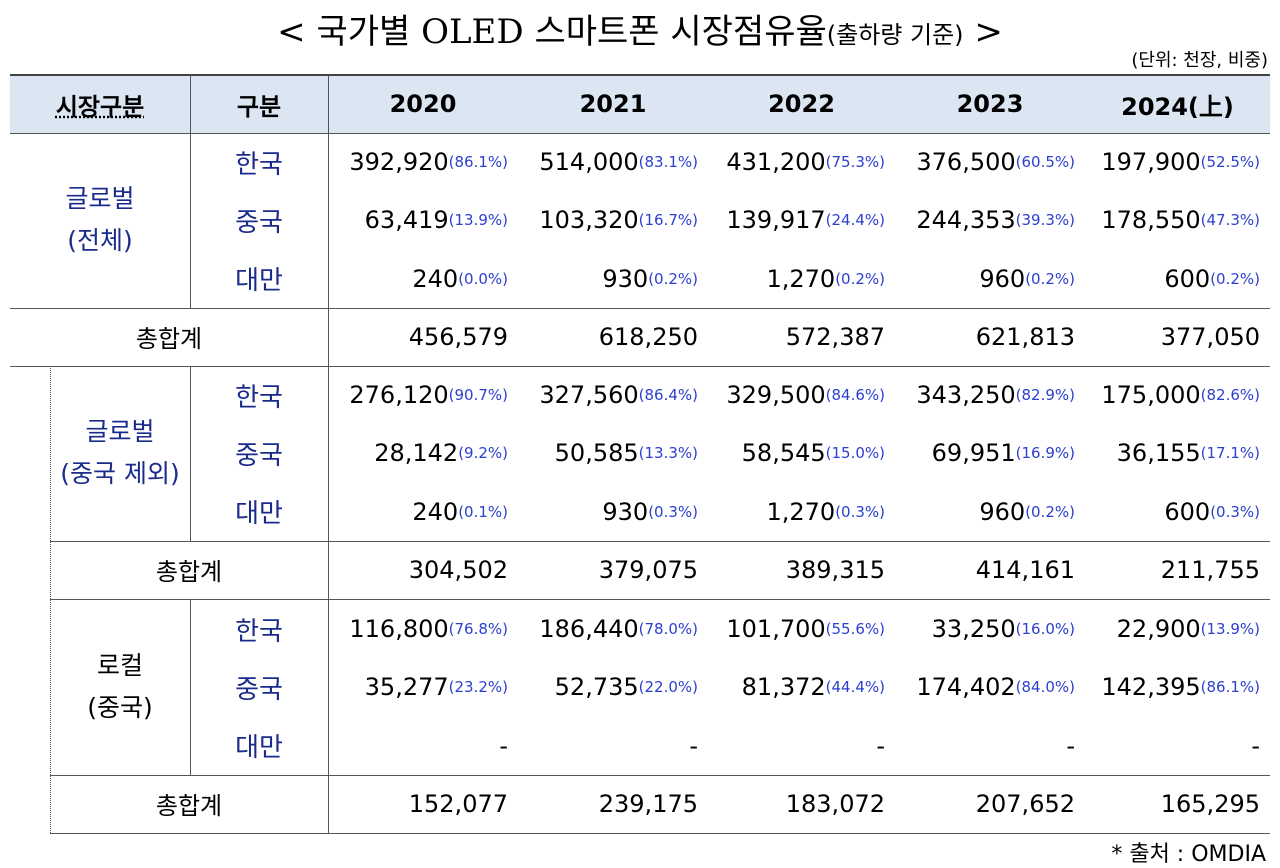 The width and height of the screenshot is (1280, 868). I want to click on share: (22.0%), so click(668, 687).